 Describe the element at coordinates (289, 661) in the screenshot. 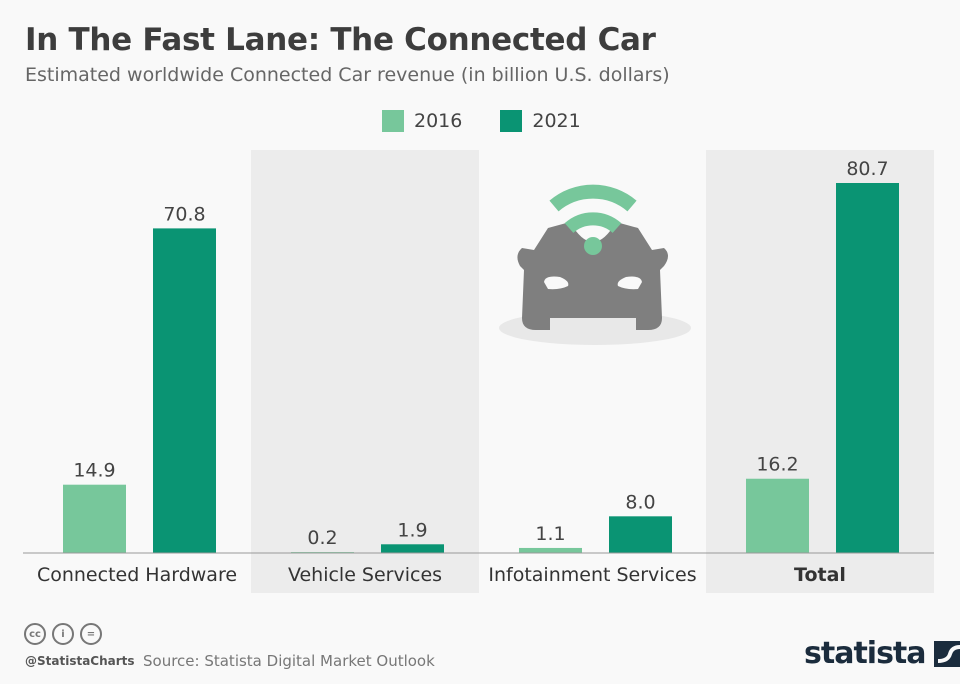

I see `source-note: Source: Statista Digital Market Outlook` at that location.